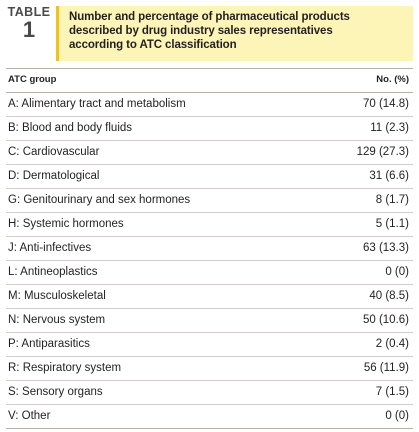 The height and width of the screenshot is (432, 419). I want to click on table-row: D: Dermatological 31 (6.6), so click(209, 177).